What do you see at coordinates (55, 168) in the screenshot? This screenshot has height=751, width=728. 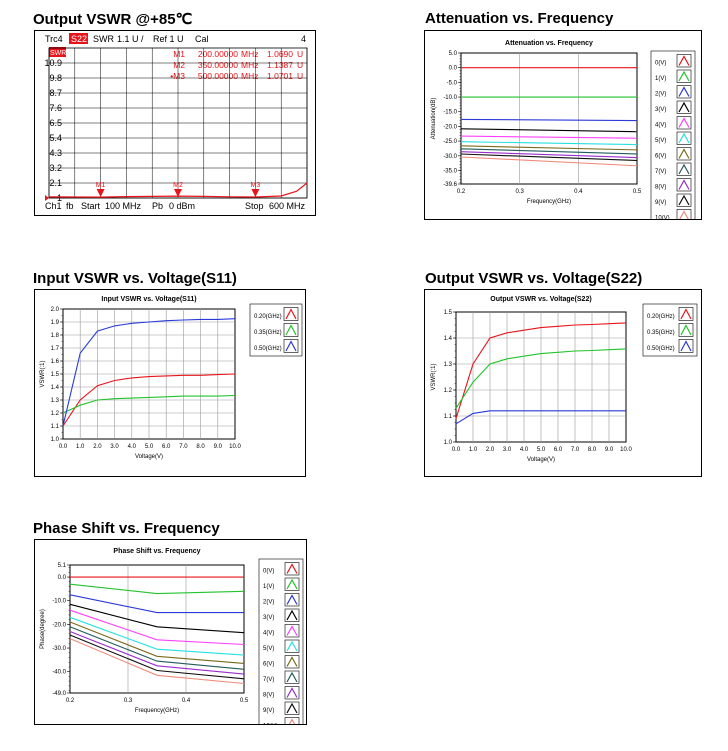 I see `vna-y-tick-label: 3.2` at bounding box center [55, 168].